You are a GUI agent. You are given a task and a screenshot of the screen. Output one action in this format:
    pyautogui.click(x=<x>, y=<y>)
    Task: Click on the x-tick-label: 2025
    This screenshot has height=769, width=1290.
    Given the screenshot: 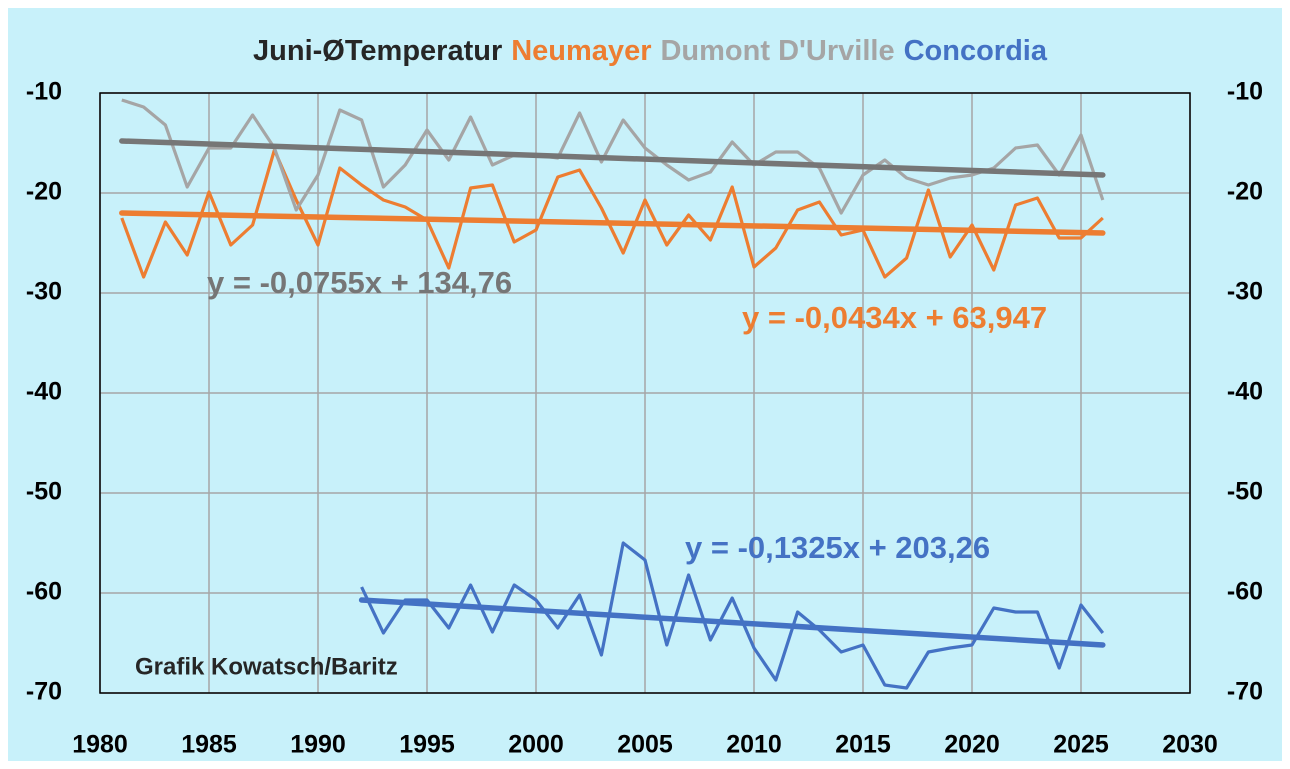 What is the action you would take?
    pyautogui.click(x=1081, y=745)
    